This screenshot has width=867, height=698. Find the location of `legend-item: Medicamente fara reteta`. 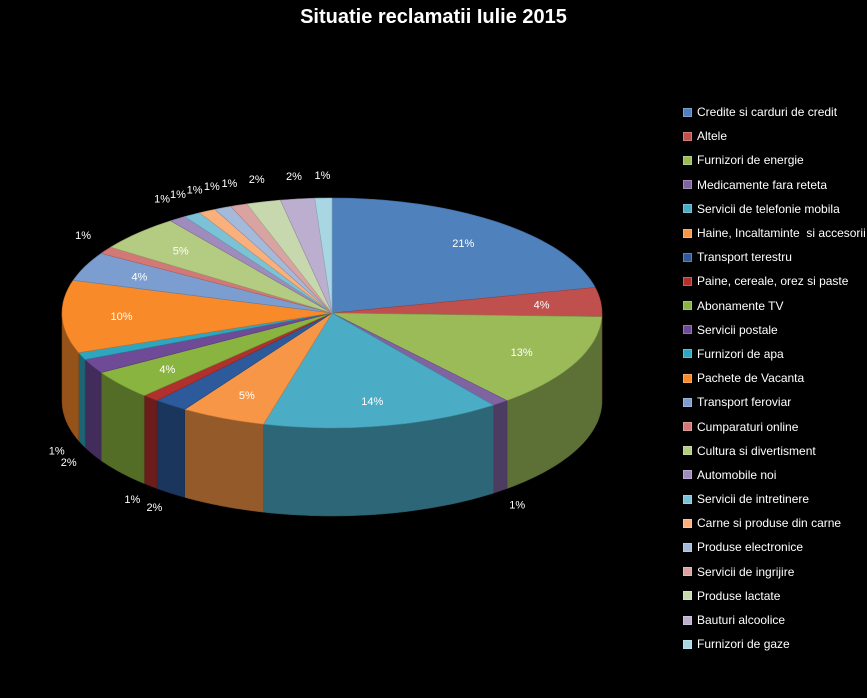

legend-item: Medicamente fara reteta is located at coordinates (774, 185).